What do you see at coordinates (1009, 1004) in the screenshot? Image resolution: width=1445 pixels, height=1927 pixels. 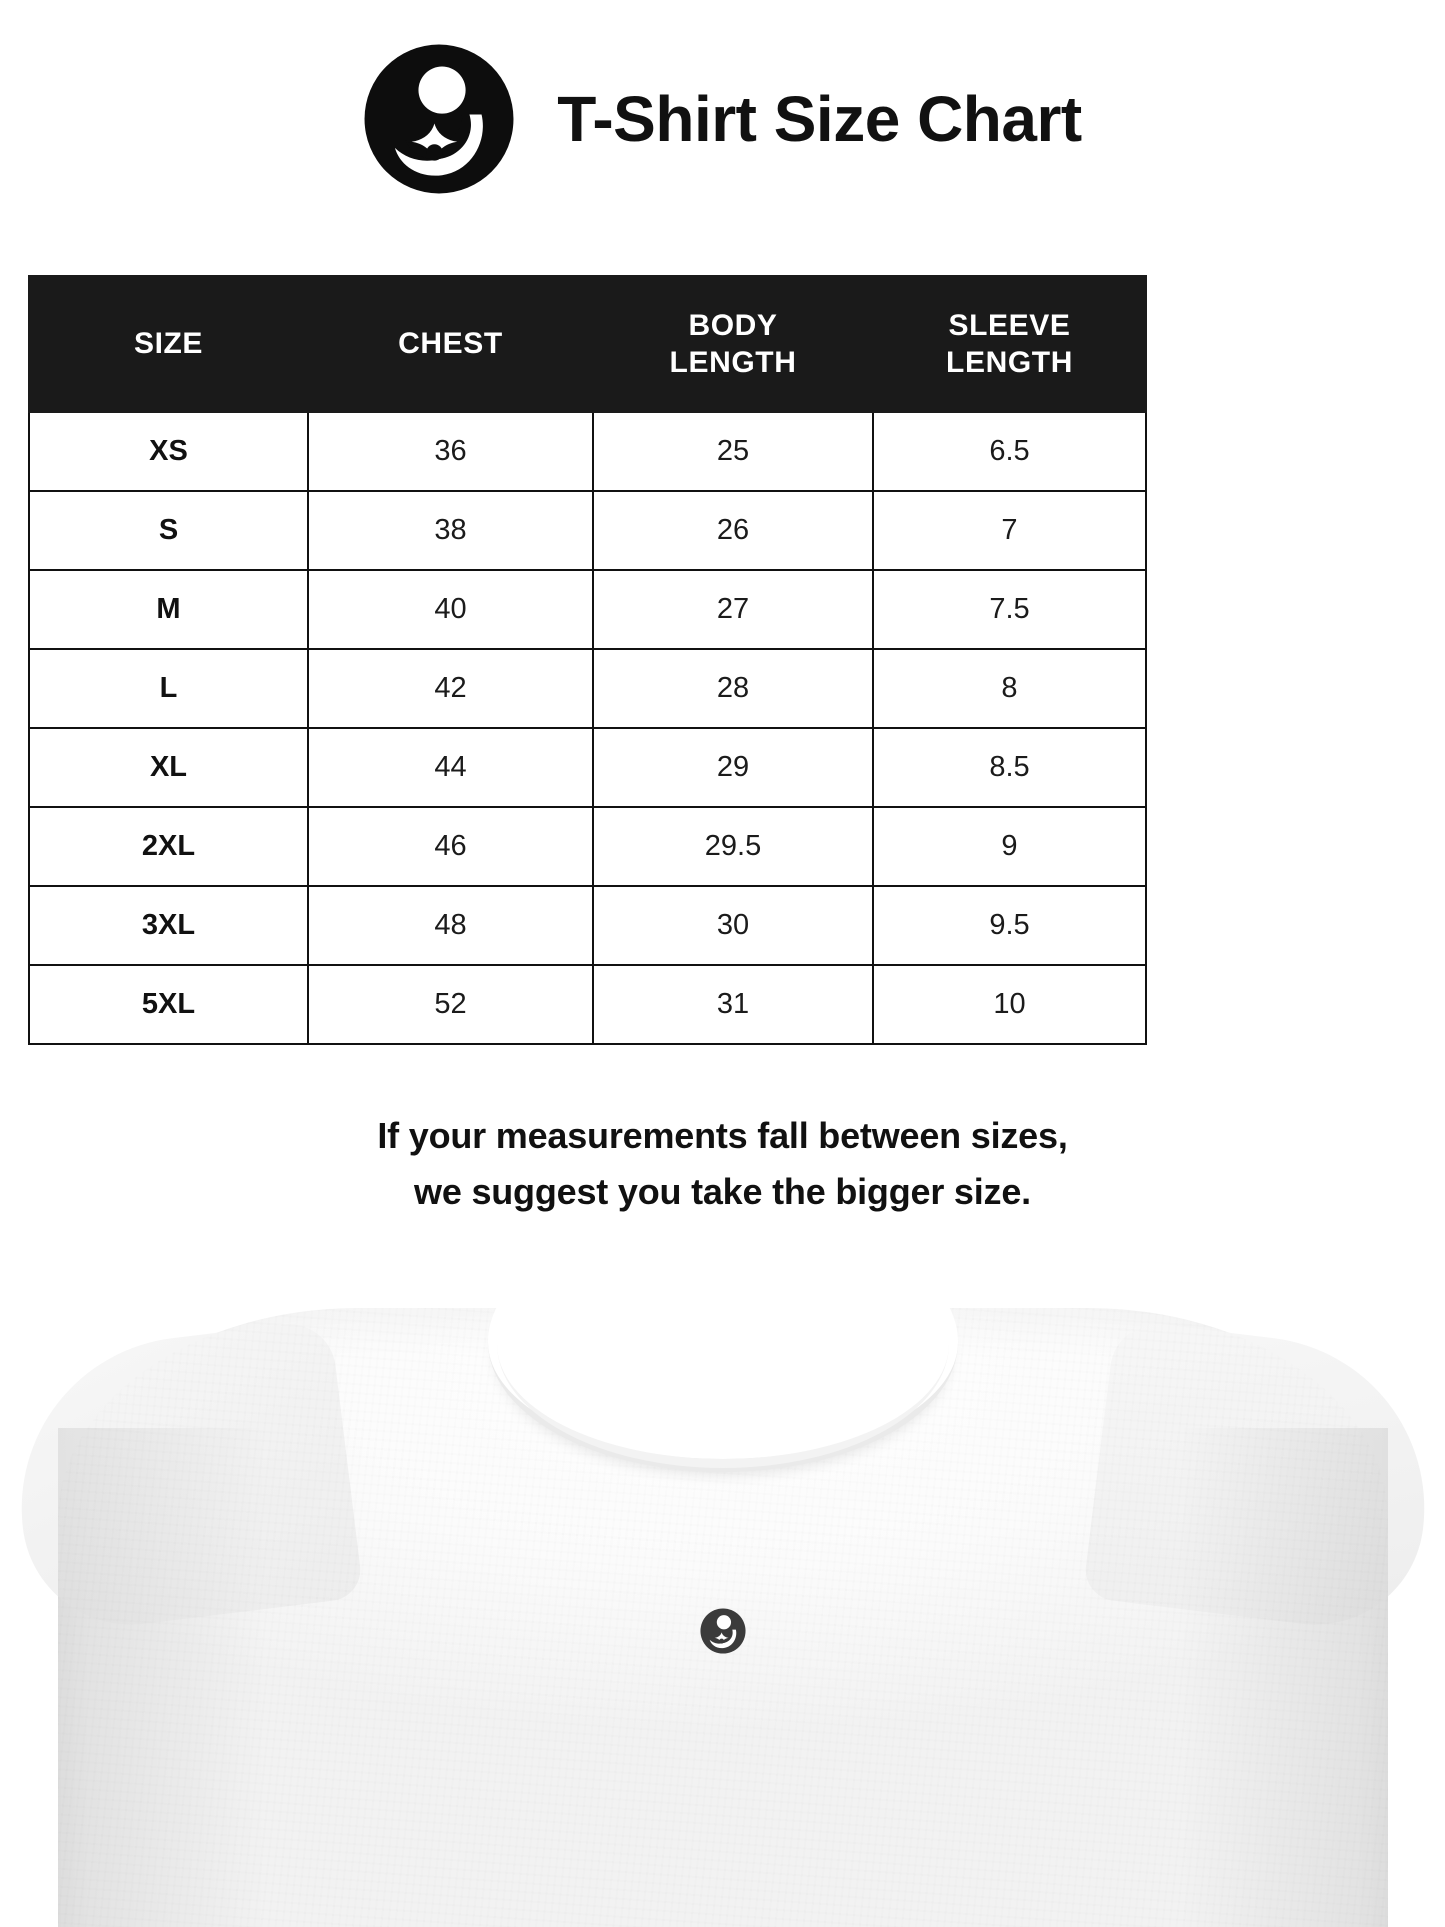 I see `cell-sleeve: 10` at bounding box center [1009, 1004].